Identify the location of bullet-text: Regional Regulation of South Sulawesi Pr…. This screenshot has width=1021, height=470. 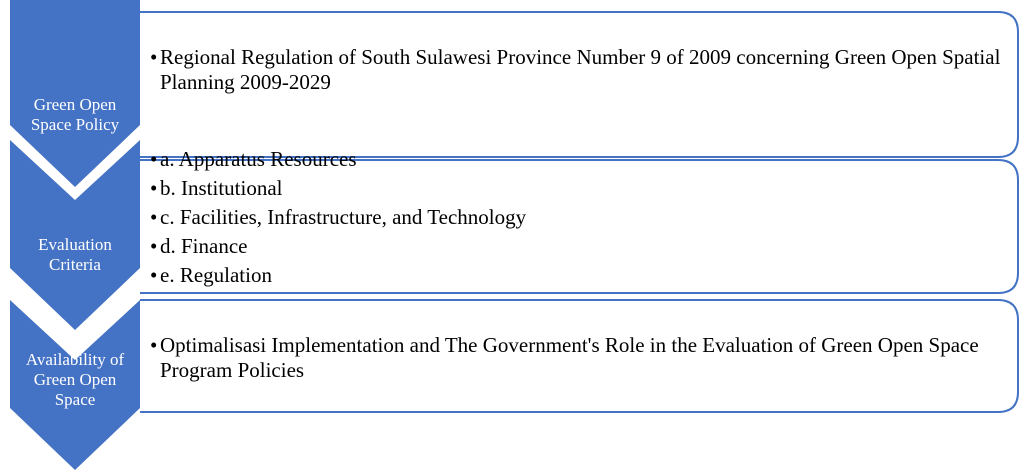
(580, 69).